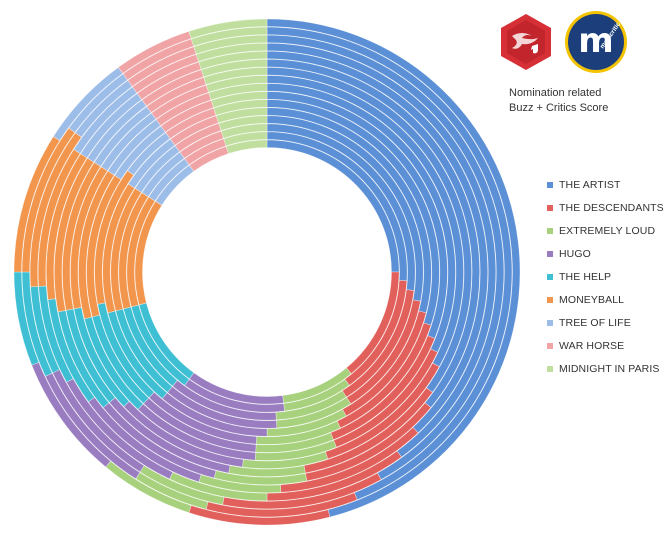 The height and width of the screenshot is (542, 666). I want to click on legend-item: MONEYBALL, so click(605, 299).